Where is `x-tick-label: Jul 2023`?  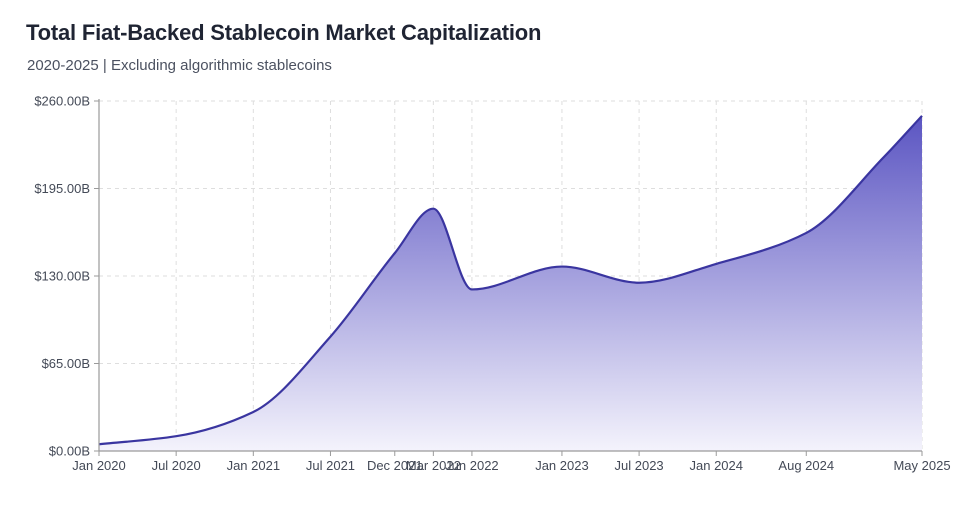
x-tick-label: Jul 2023 is located at coordinates (639, 465).